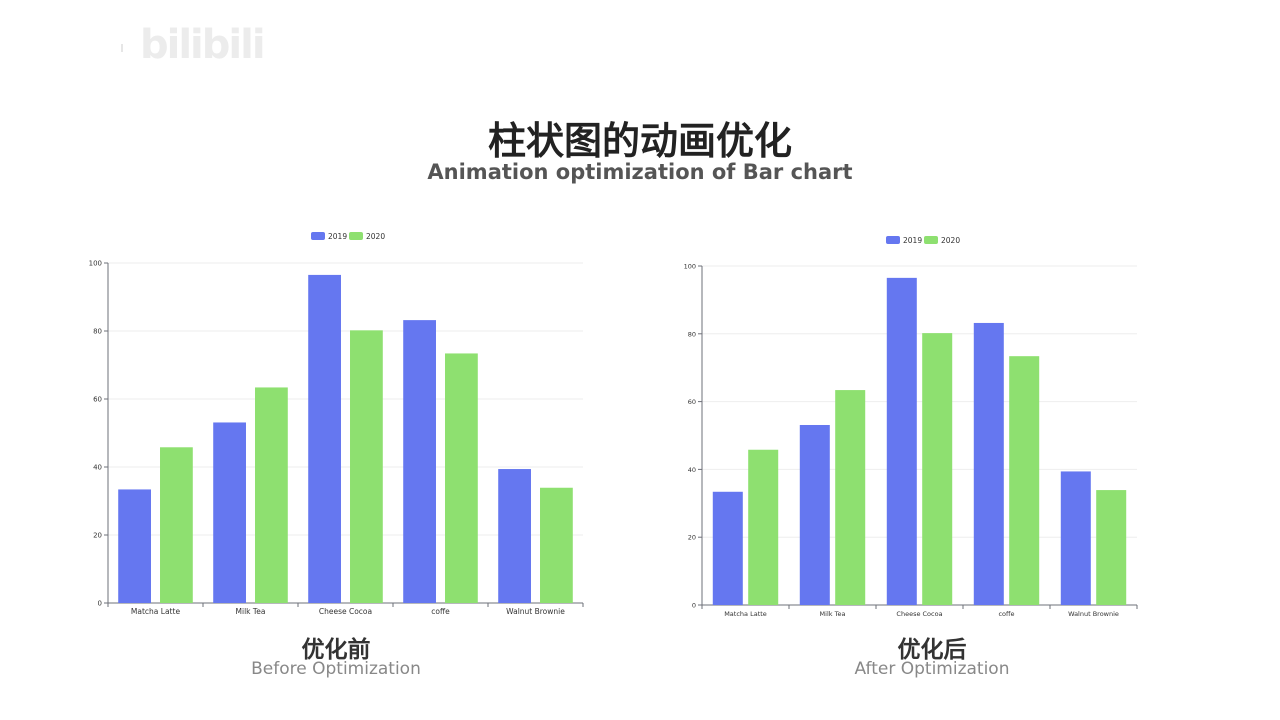 The width and height of the screenshot is (1280, 720). Describe the element at coordinates (122, 48) in the screenshot. I see `watermark-mark` at that location.